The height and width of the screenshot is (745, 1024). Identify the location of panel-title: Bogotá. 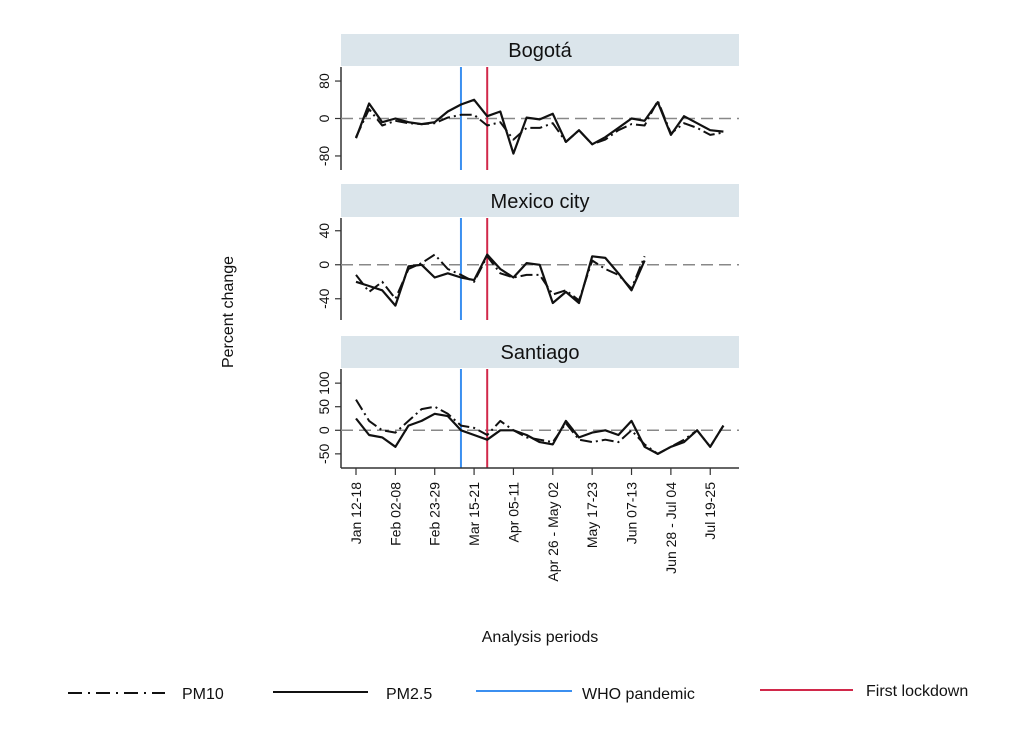
(540, 51).